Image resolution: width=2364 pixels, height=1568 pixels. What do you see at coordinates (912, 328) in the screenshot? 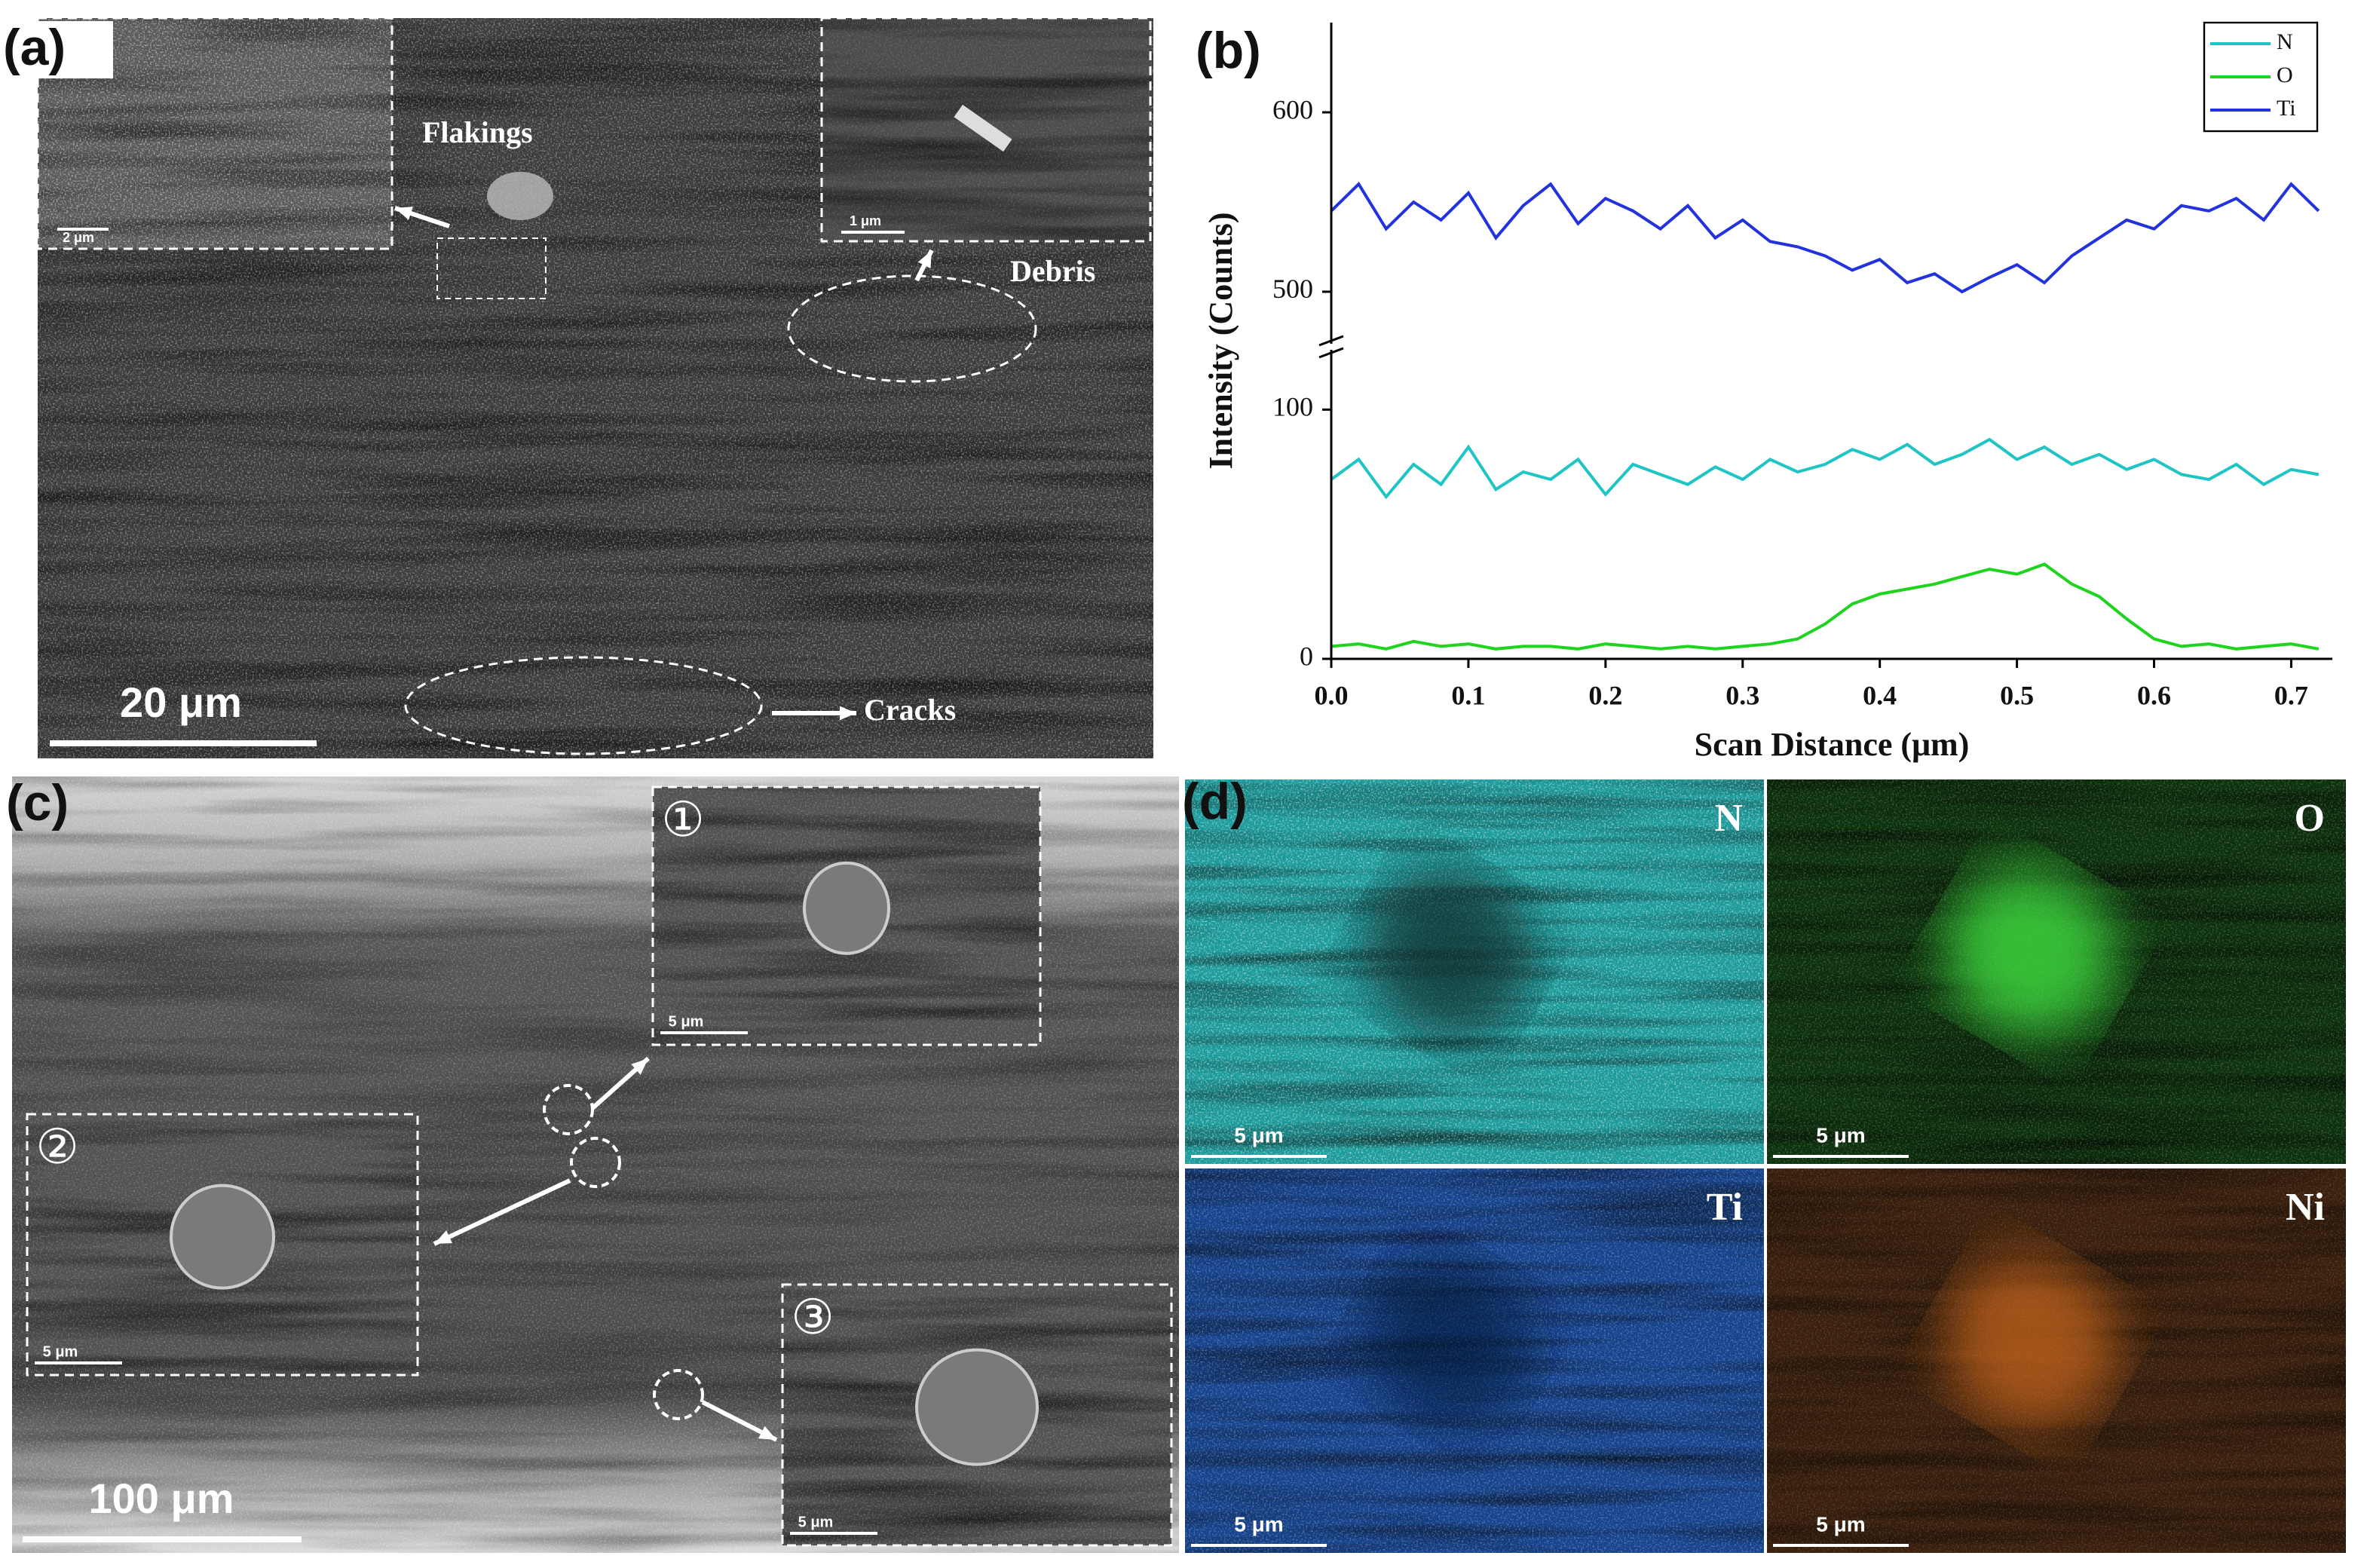
I see `debris-region` at bounding box center [912, 328].